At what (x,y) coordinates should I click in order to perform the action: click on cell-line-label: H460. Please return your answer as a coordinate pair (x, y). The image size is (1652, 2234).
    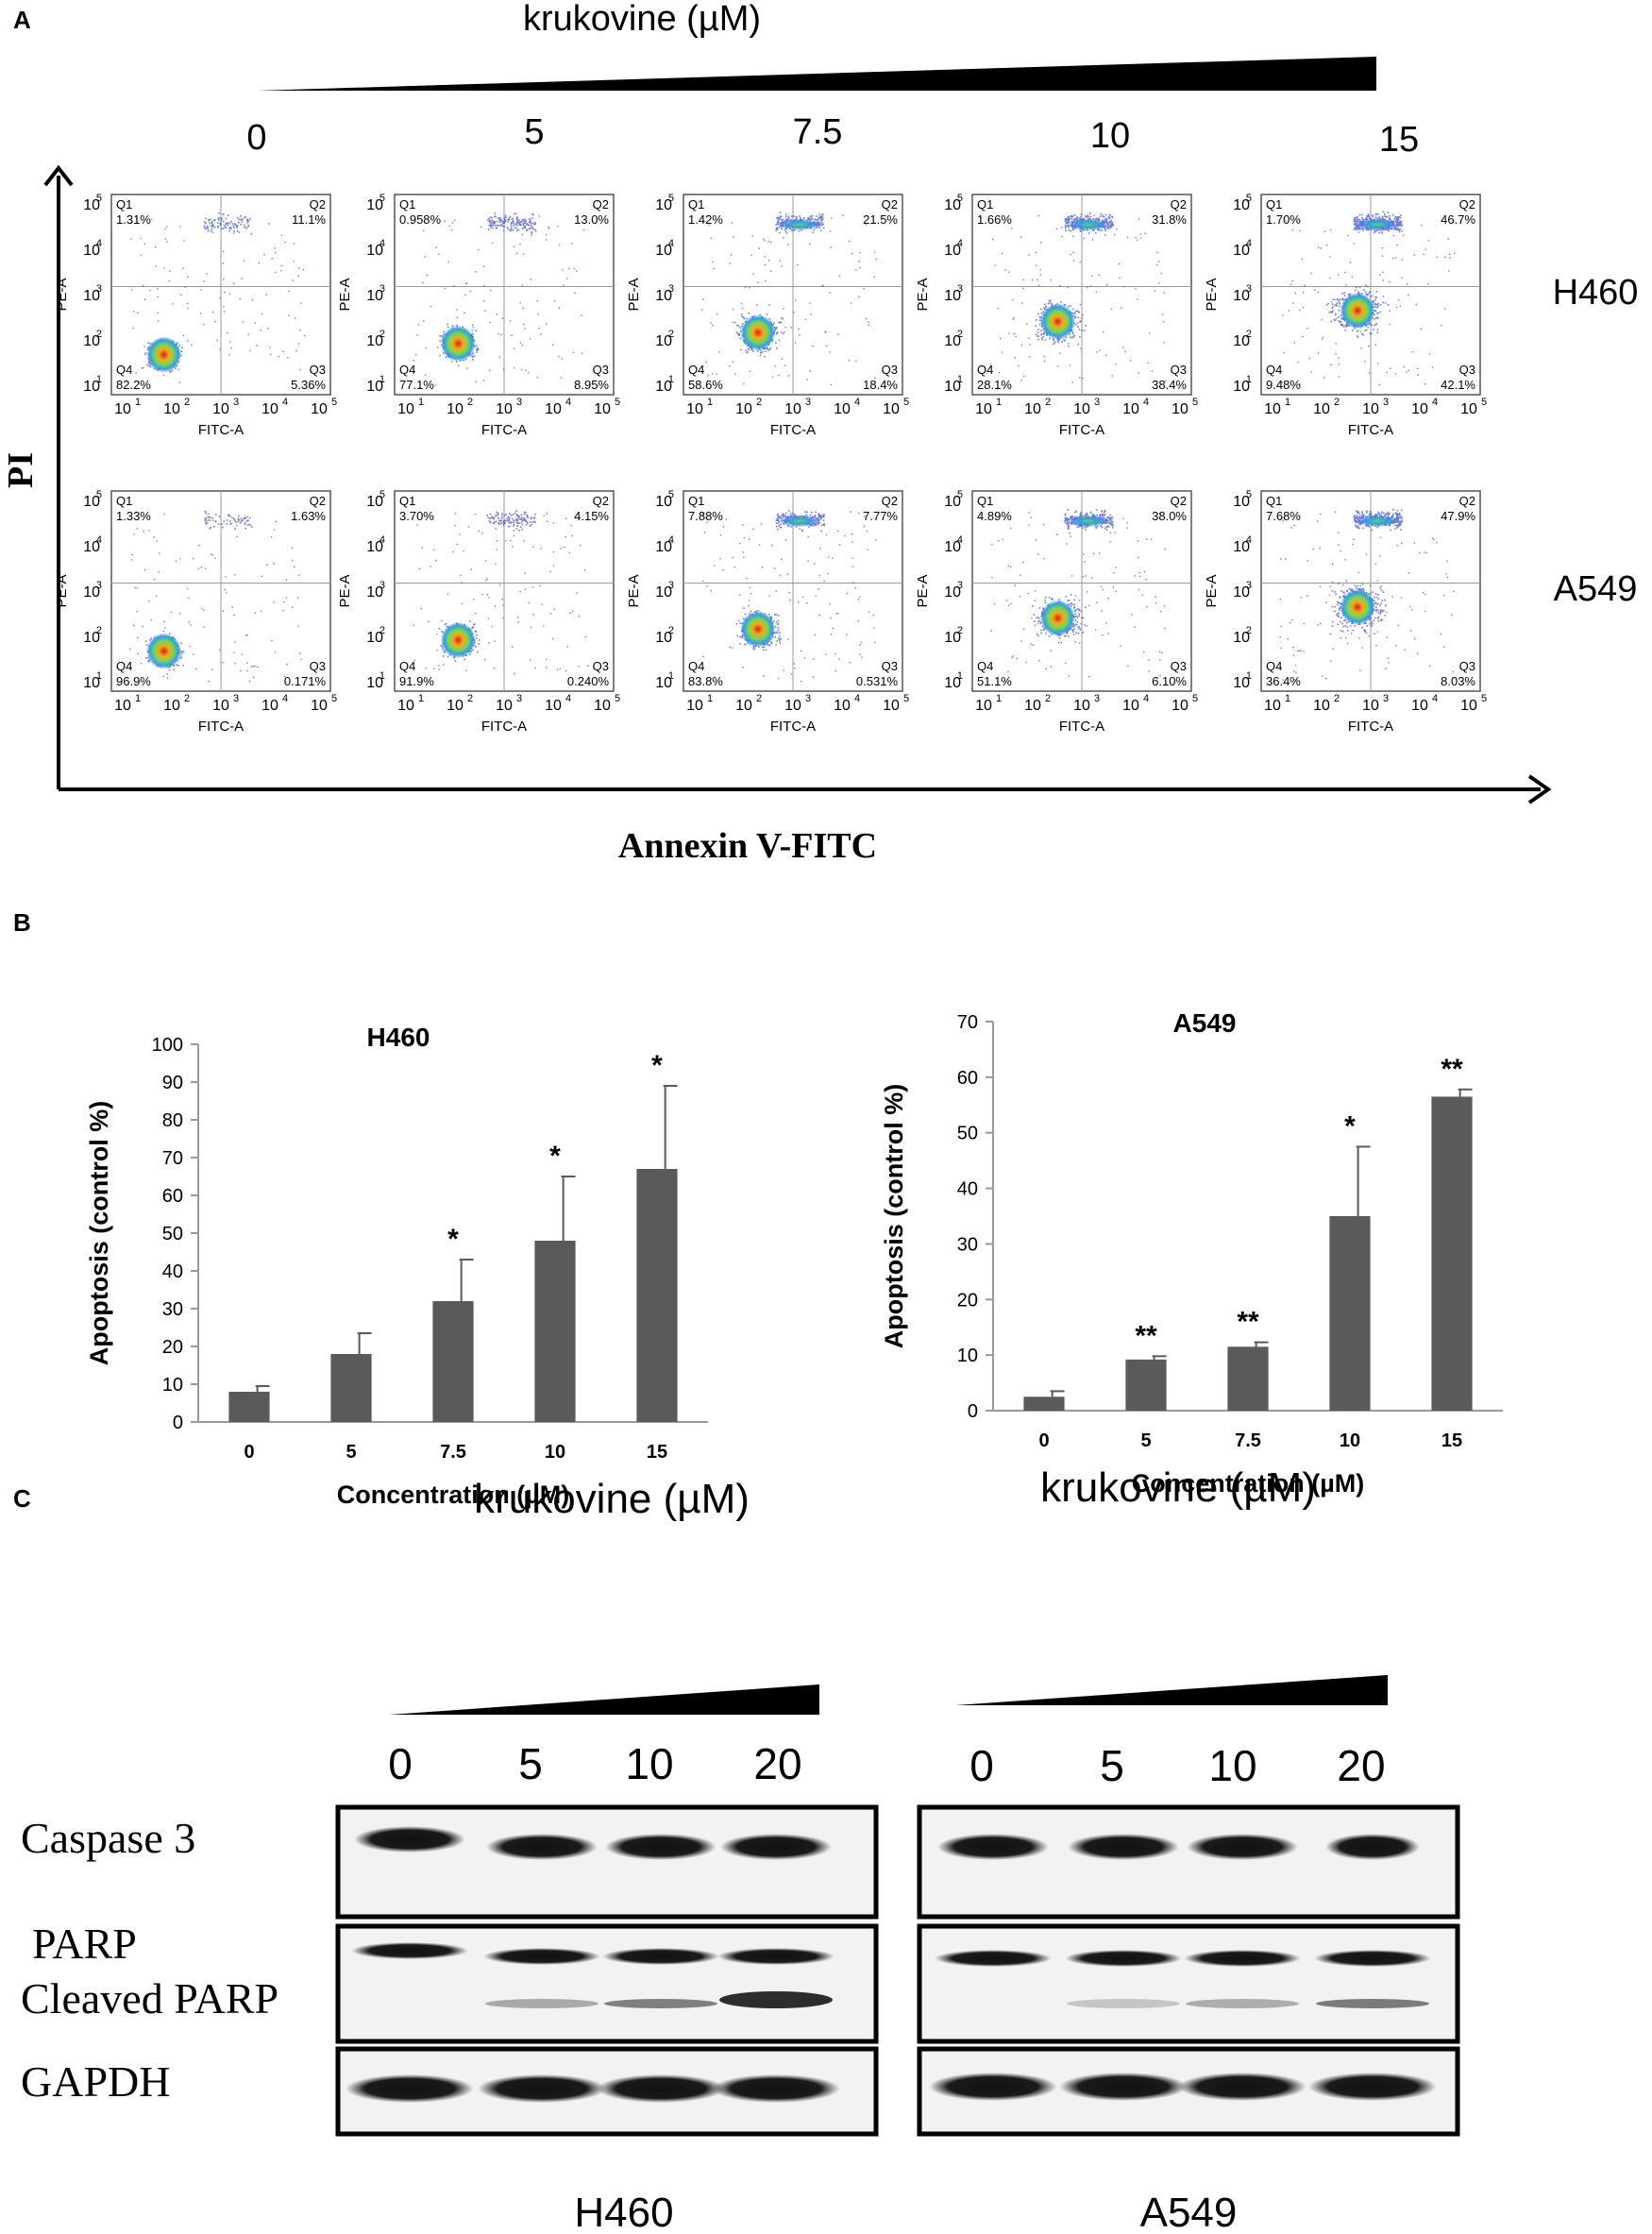
    Looking at the image, I should click on (1596, 293).